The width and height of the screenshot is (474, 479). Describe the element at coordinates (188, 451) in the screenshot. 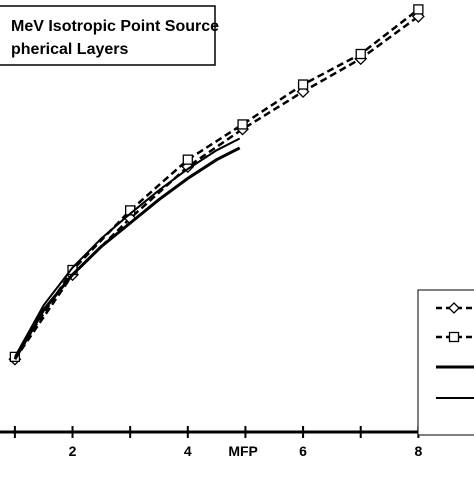

I see `x-tick-label-4: 4` at that location.